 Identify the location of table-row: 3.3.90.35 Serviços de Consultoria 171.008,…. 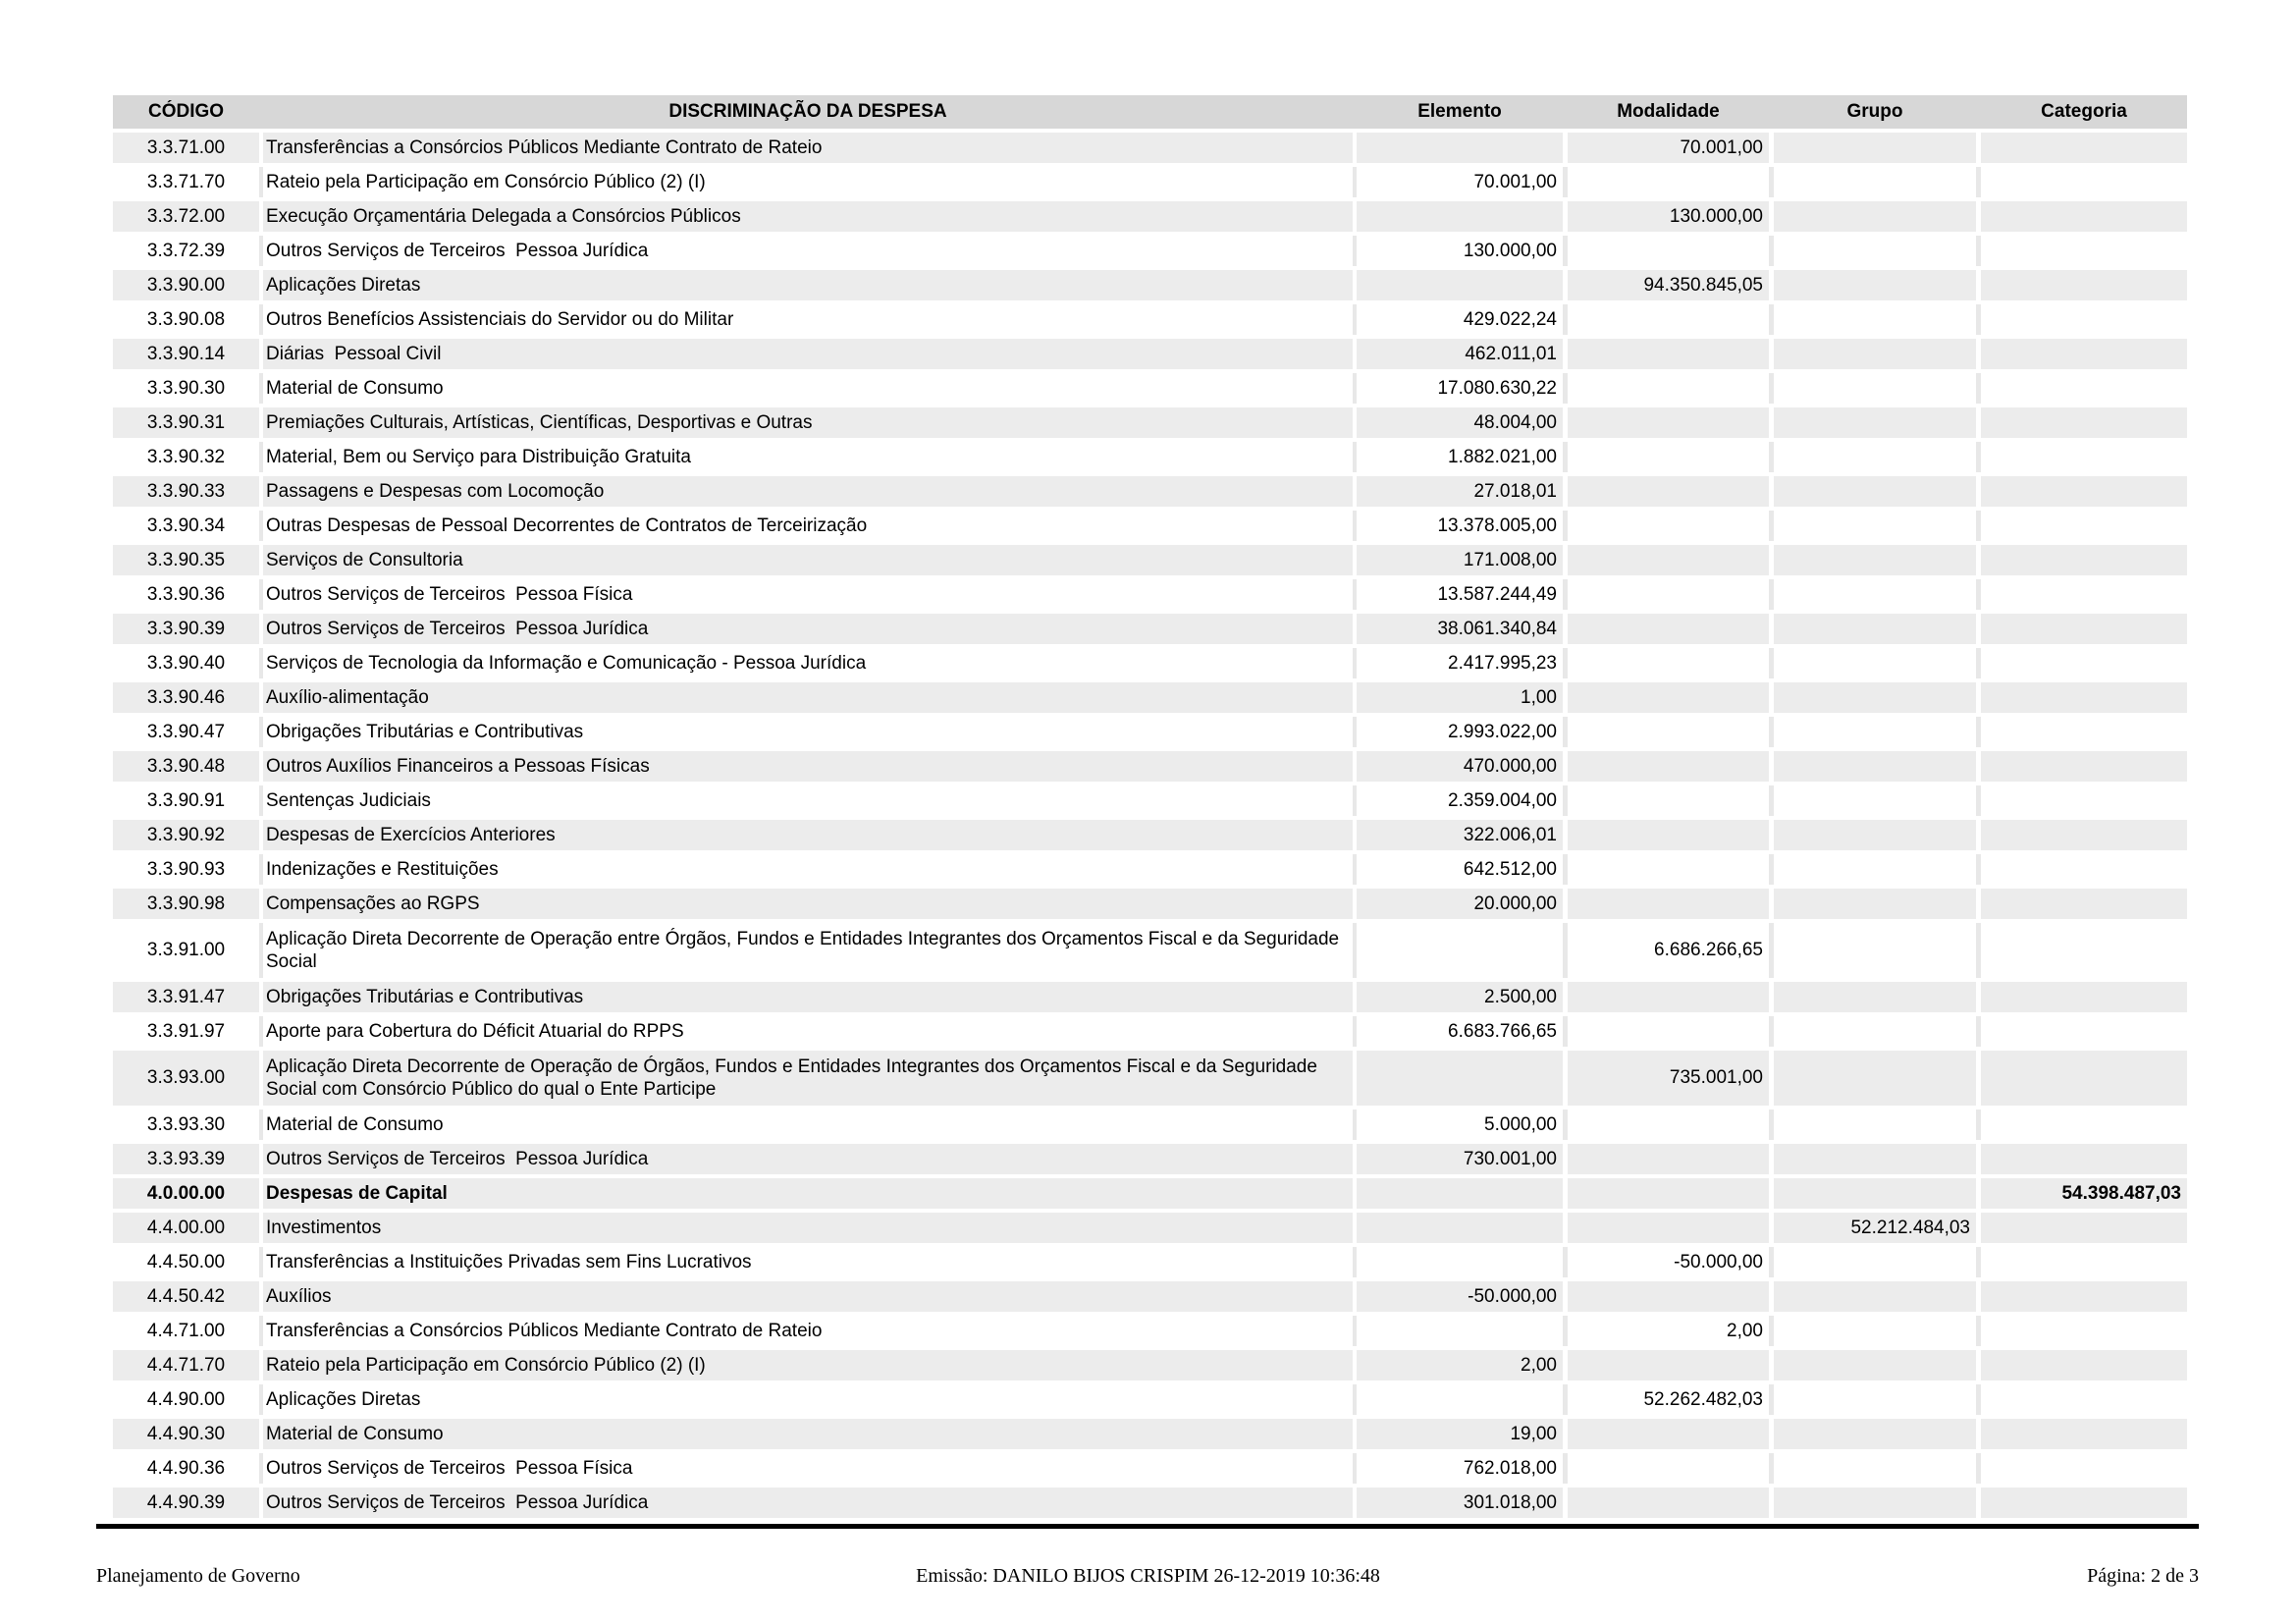
(1150, 560).